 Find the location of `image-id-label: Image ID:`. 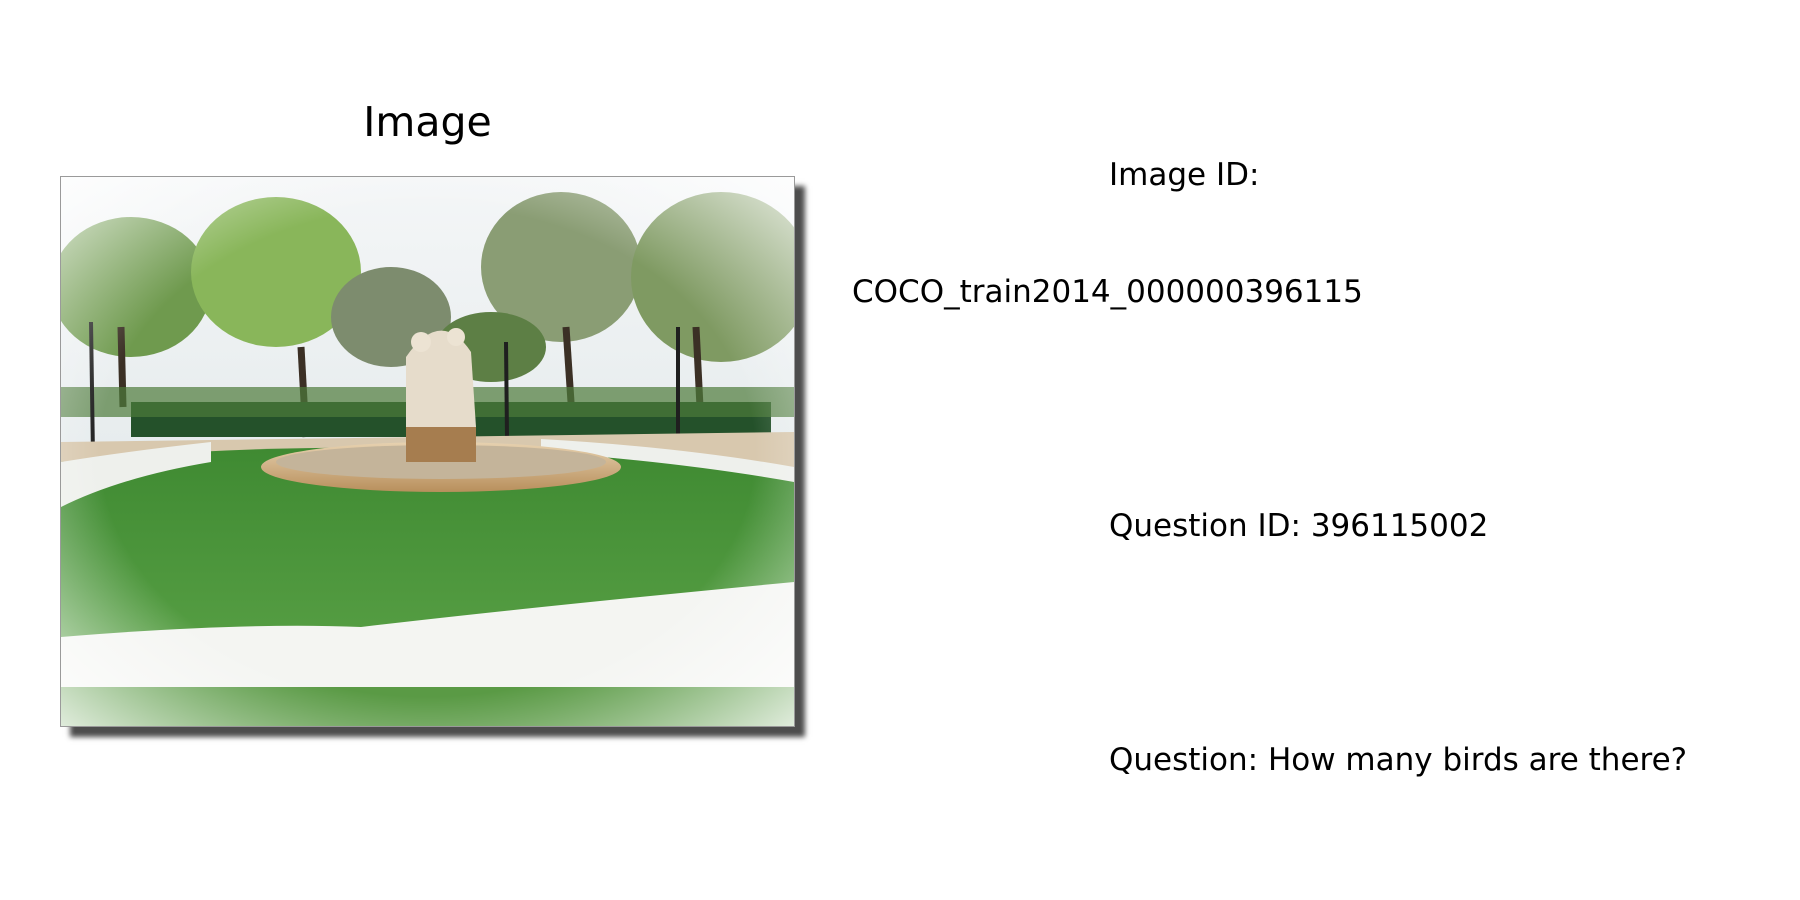

image-id-label: Image ID: is located at coordinates (1184, 175).